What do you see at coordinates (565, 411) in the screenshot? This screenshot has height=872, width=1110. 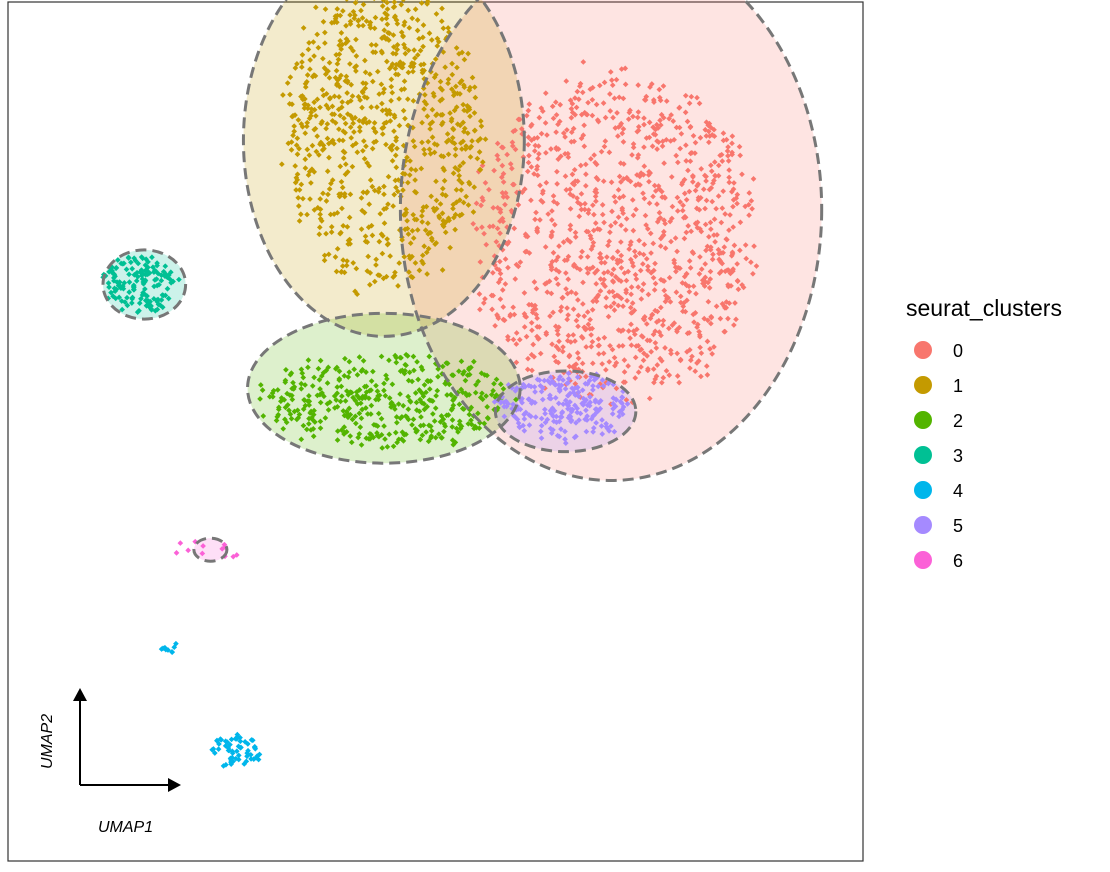 I see `cluster-5-ellipse-fill` at bounding box center [565, 411].